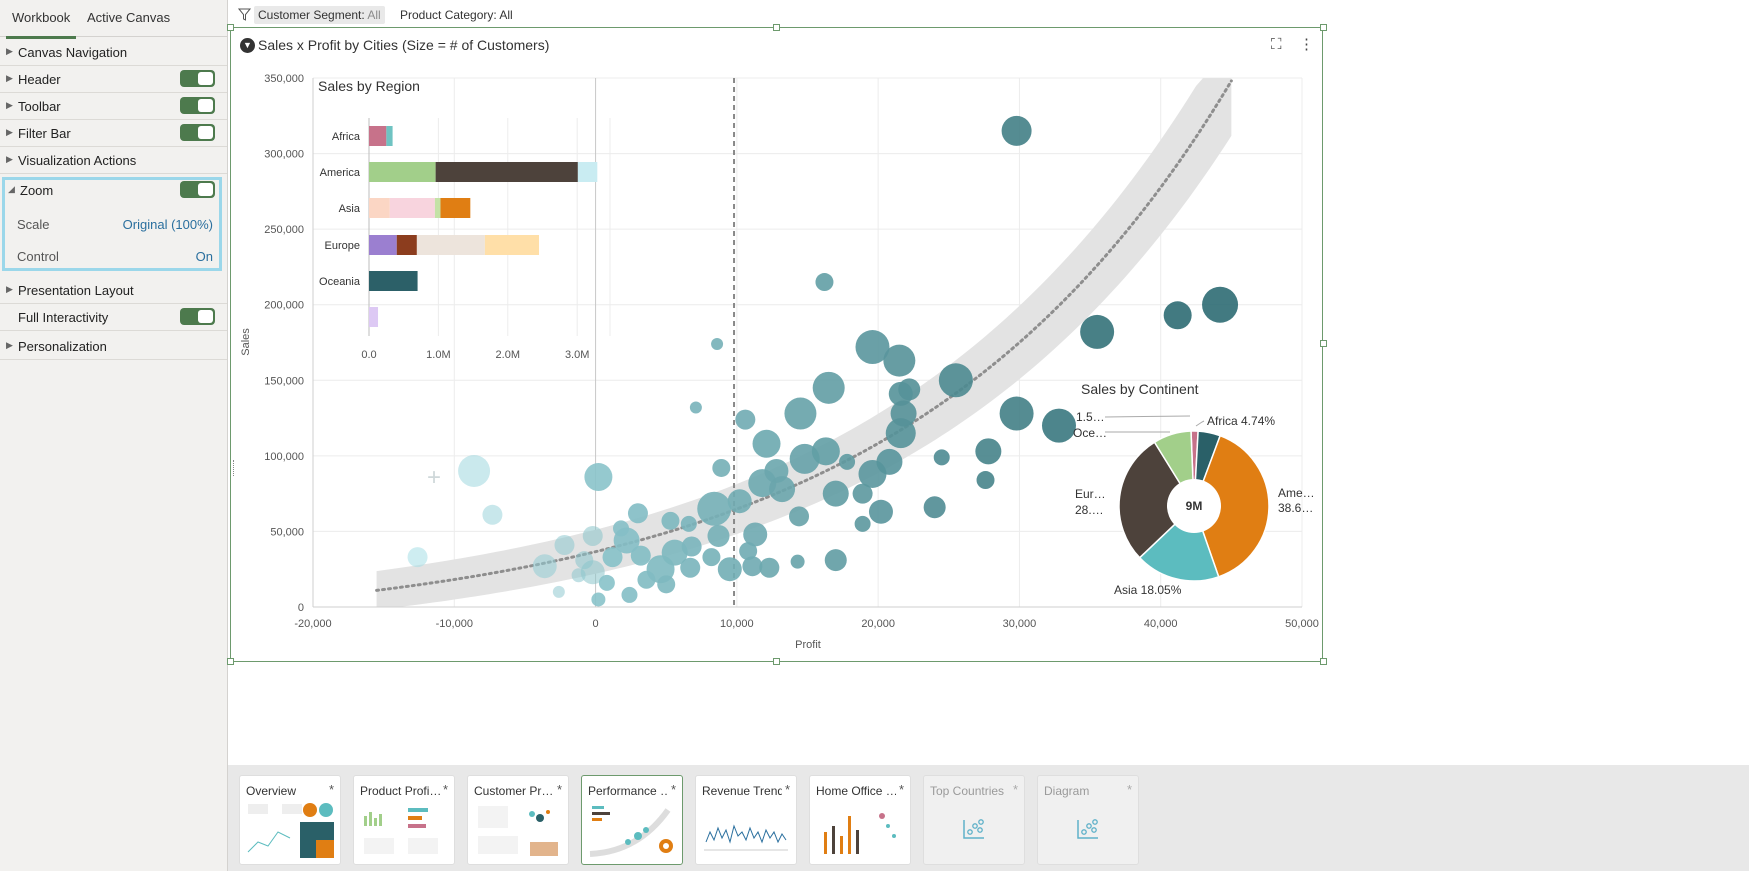  What do you see at coordinates (113, 79) in the screenshot?
I see `section-header: ▶ Header` at bounding box center [113, 79].